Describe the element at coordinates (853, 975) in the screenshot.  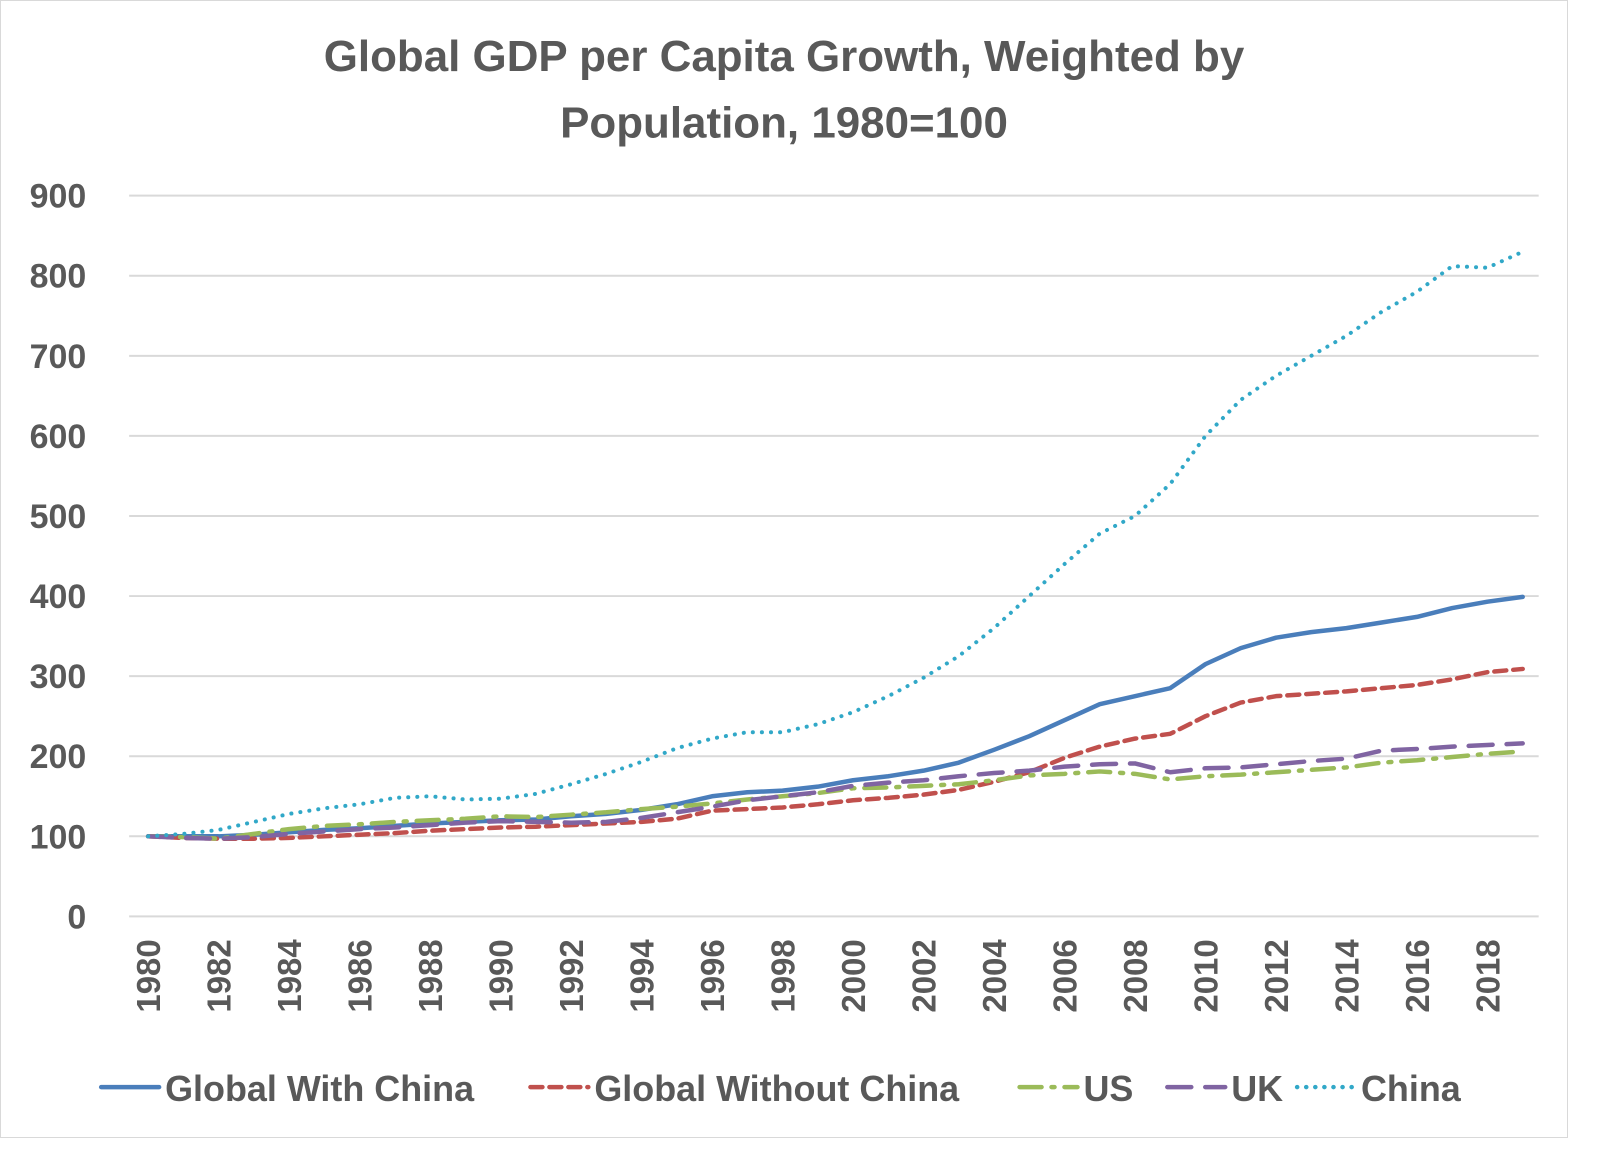
I see `x-tick-label: 2000` at that location.